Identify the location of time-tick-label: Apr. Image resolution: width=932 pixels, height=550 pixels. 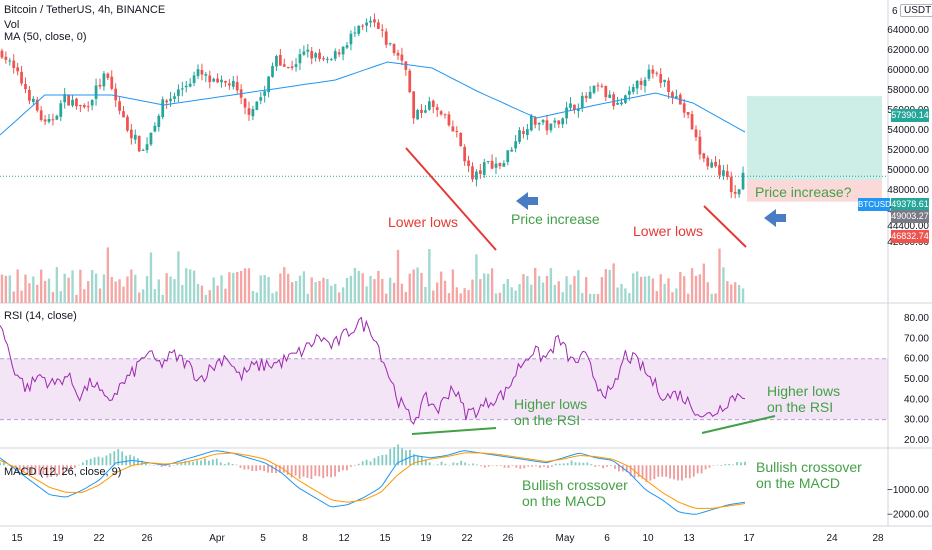
(217, 538).